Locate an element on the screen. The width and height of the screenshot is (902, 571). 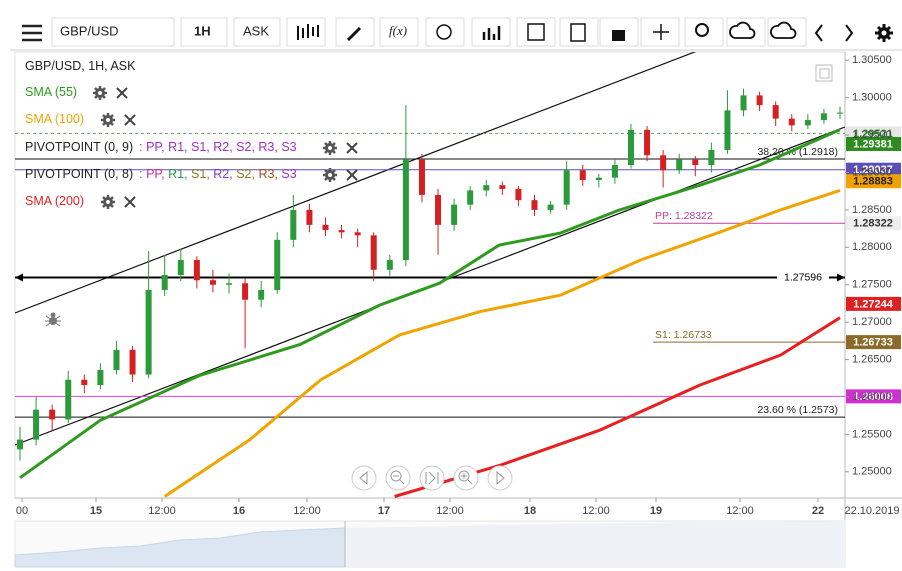
settings-button is located at coordinates (884, 33).